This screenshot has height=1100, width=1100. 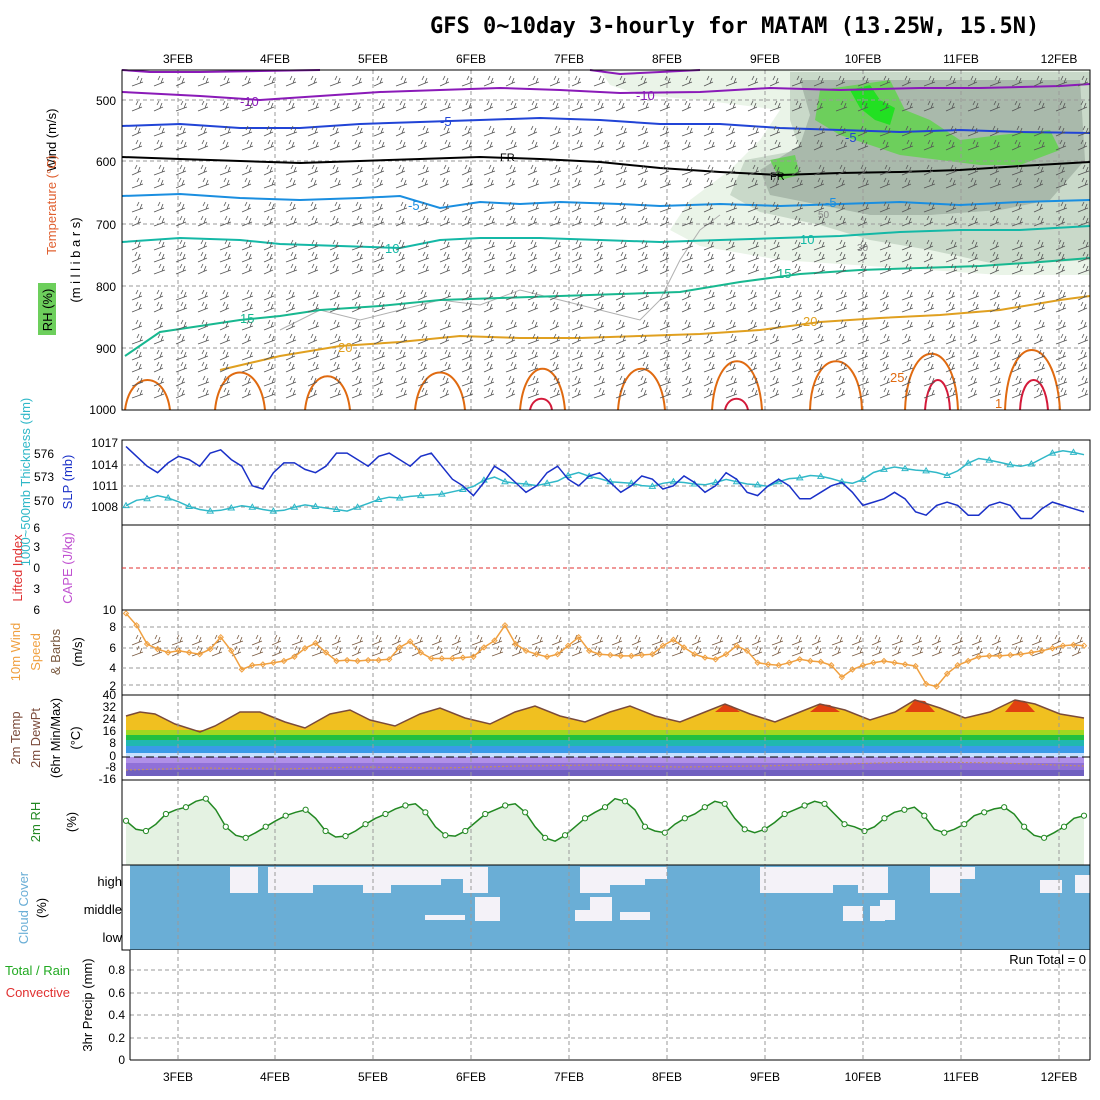 I want to click on bottom-date-label: 8FEB, so click(x=667, y=1077).